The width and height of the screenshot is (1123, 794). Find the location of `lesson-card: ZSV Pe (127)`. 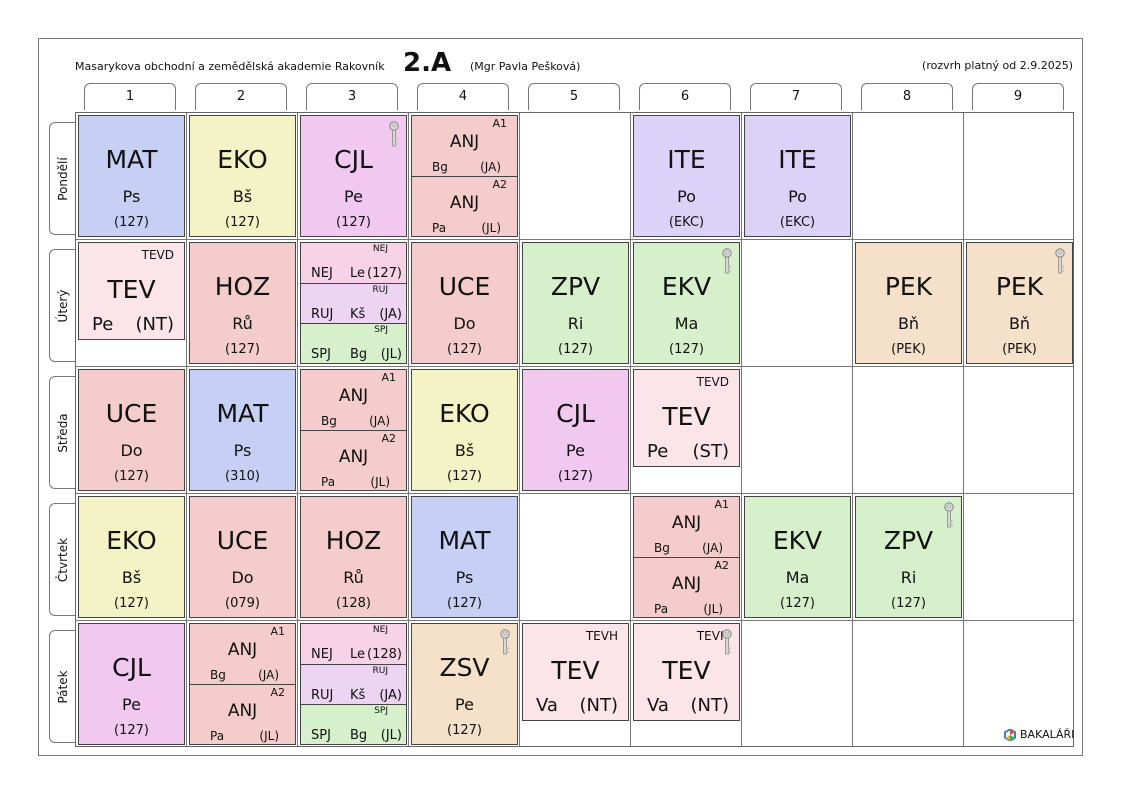

lesson-card: ZSV Pe (127) is located at coordinates (464, 684).